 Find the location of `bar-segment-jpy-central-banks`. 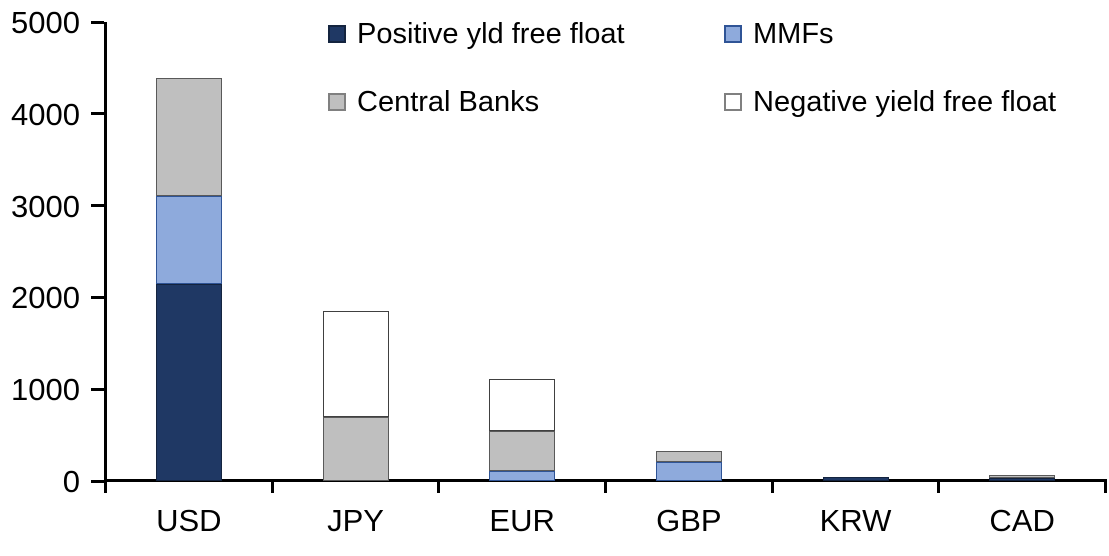

bar-segment-jpy-central-banks is located at coordinates (355, 448).